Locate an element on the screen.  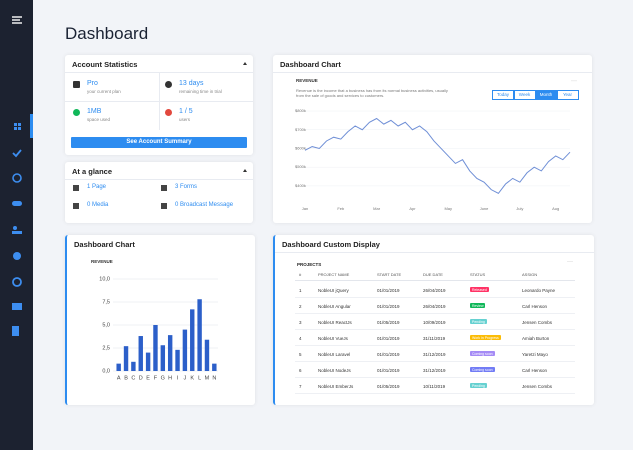
x-tick-label: Aug is located at coordinates (555, 208).